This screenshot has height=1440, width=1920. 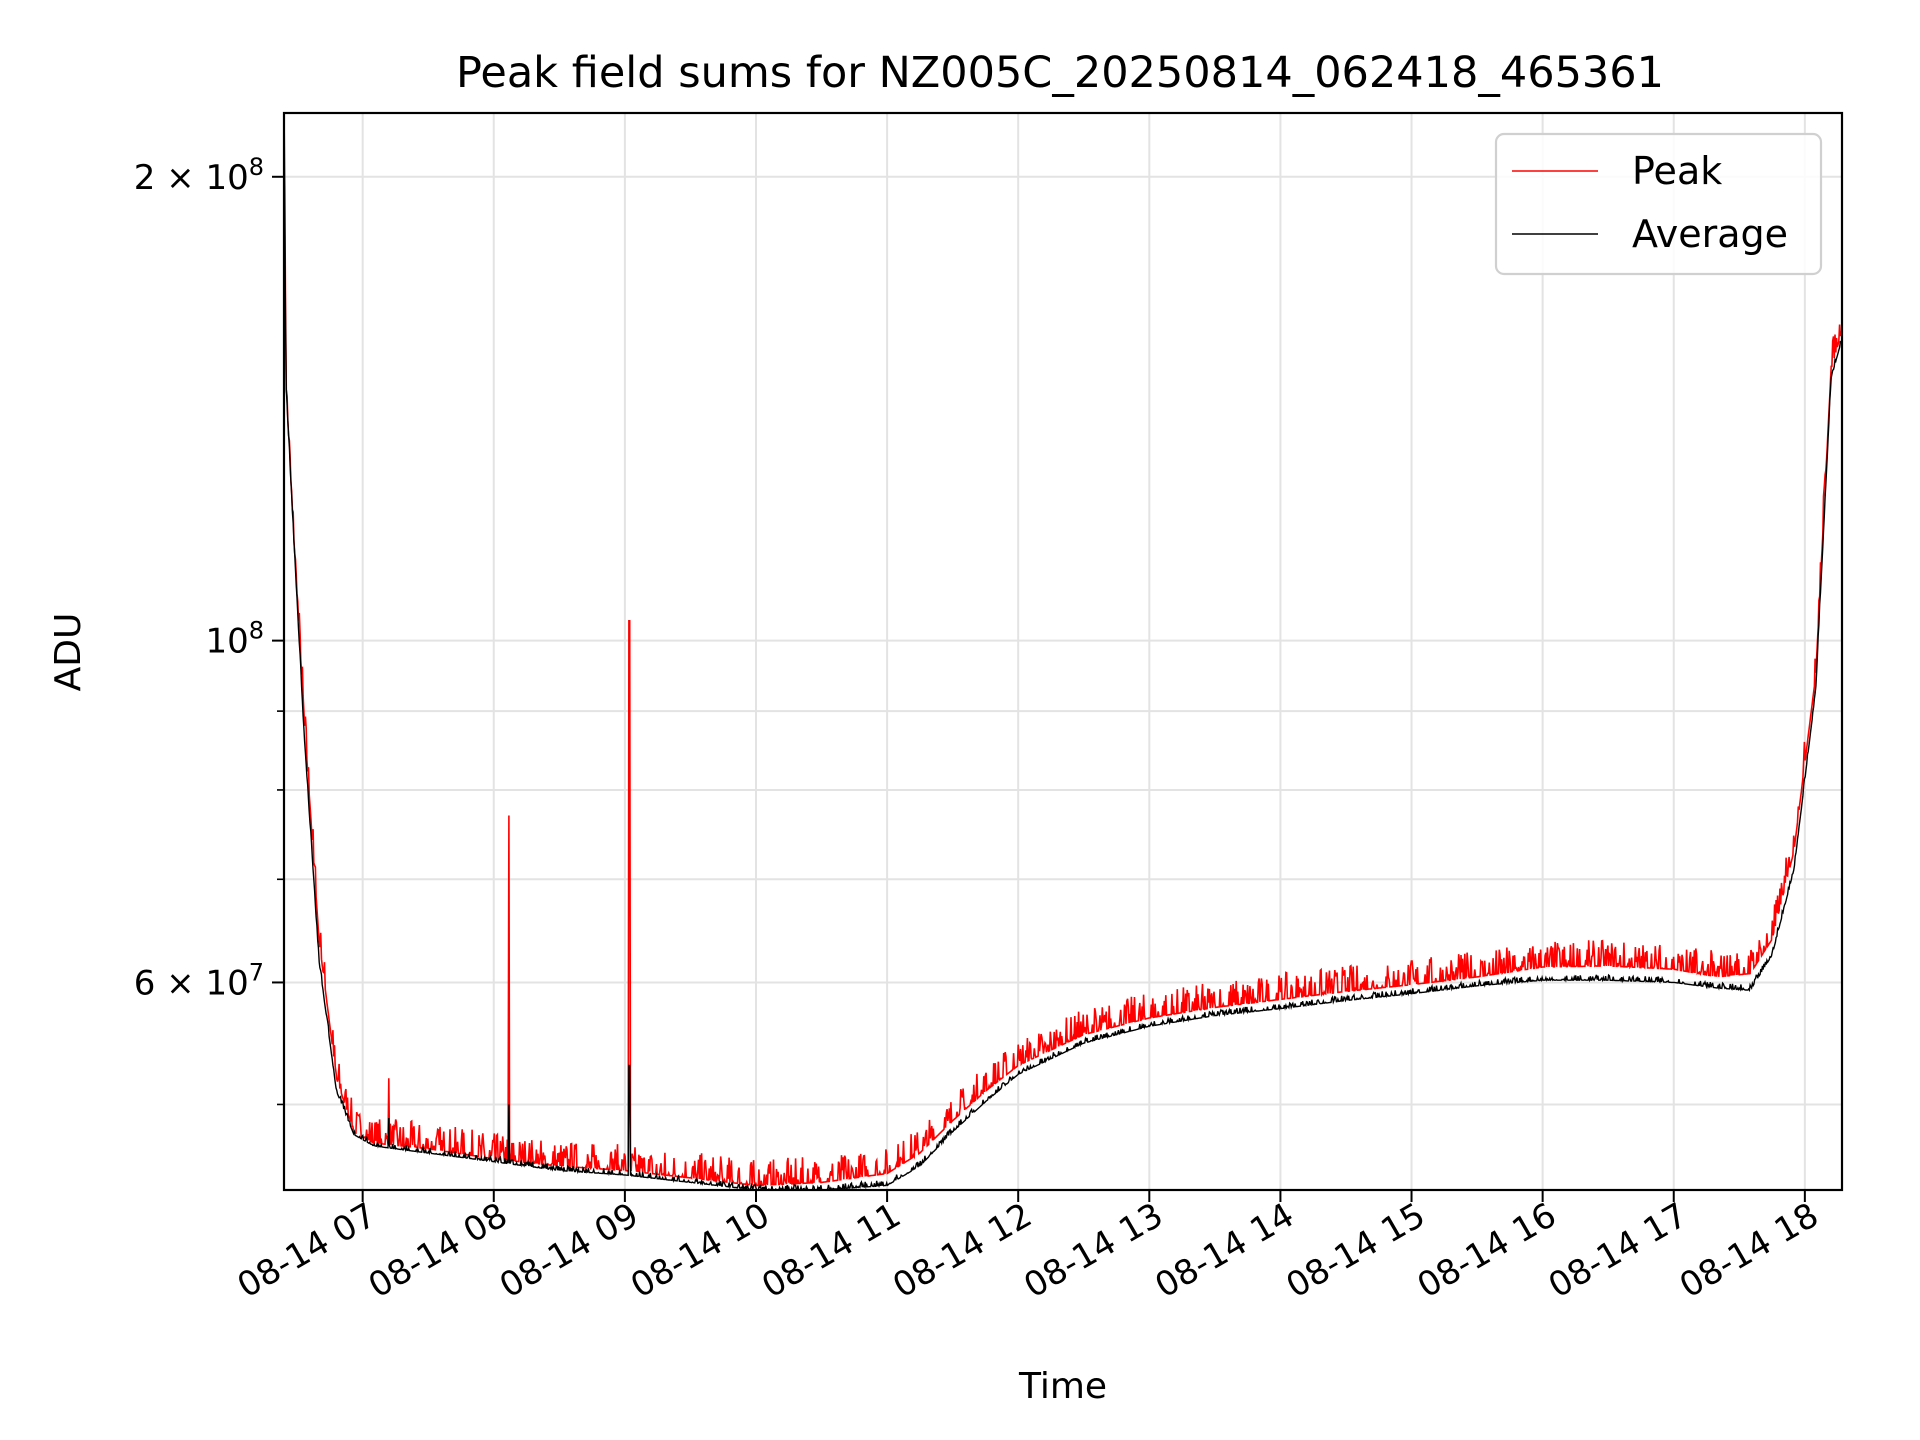 What do you see at coordinates (68, 652) in the screenshot?
I see `y-axis-title: ADU` at bounding box center [68, 652].